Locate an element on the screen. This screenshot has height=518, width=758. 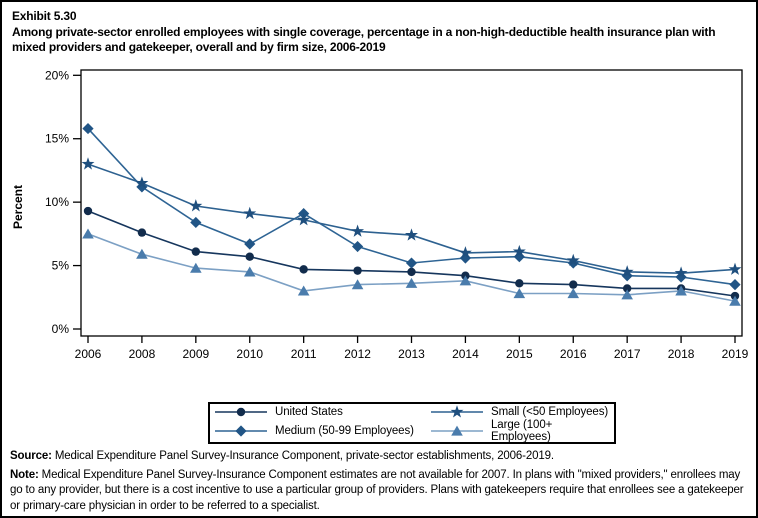
legend-item-us: United States is located at coordinates (322, 412).